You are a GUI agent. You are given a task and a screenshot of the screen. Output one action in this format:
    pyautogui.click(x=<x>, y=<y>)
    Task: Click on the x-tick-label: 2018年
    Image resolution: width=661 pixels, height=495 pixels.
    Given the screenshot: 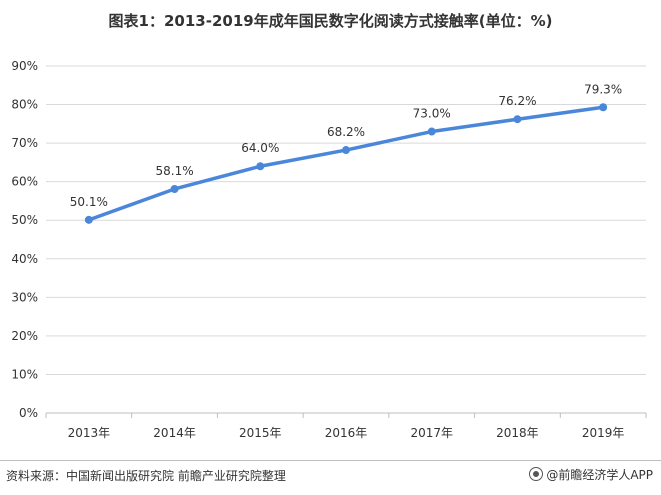 What is the action you would take?
    pyautogui.click(x=517, y=433)
    